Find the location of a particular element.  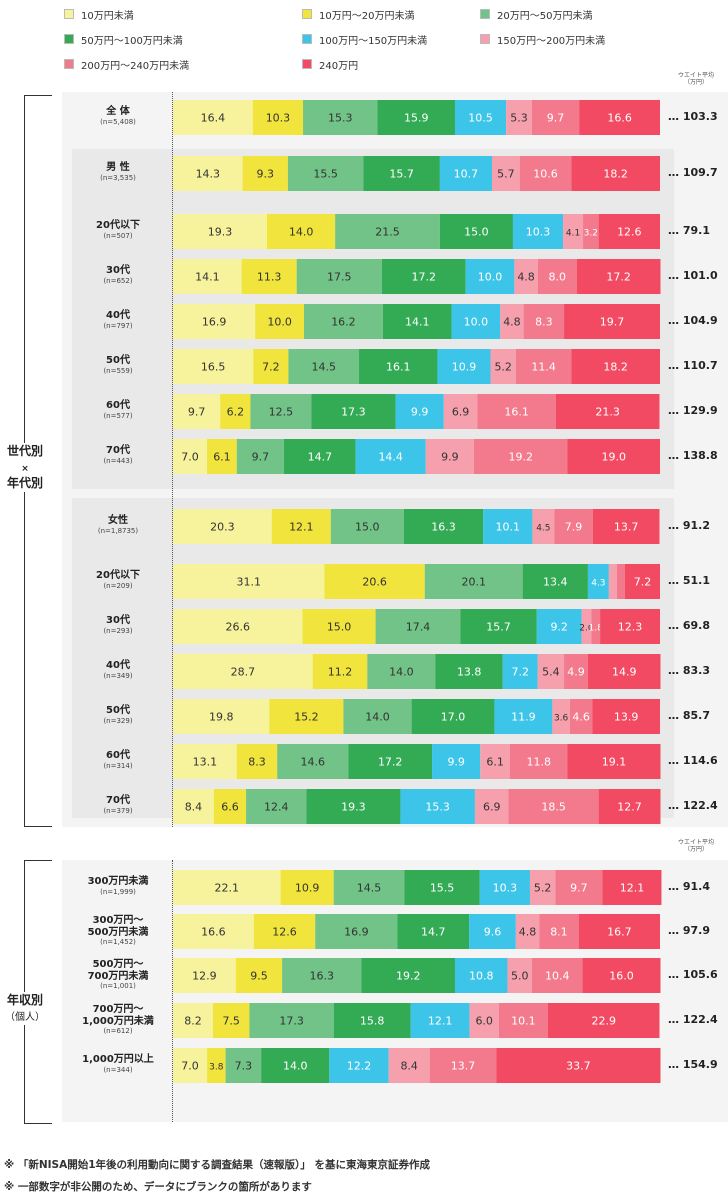

row-label-name: 300万円～ is located at coordinates (118, 920).